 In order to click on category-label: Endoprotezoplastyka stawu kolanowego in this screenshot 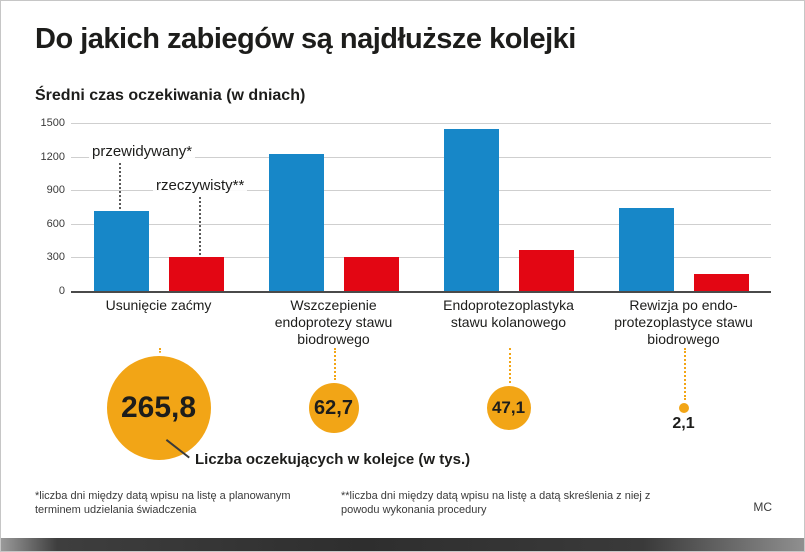, I will do `click(508, 313)`.